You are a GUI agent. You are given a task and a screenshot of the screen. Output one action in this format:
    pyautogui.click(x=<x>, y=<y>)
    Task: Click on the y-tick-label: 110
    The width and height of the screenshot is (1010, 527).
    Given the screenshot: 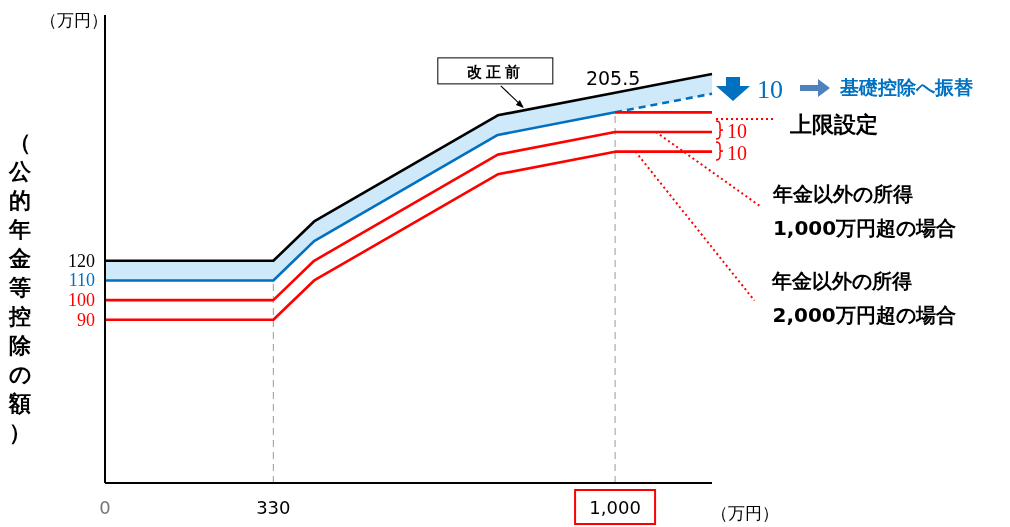 What is the action you would take?
    pyautogui.click(x=81, y=280)
    